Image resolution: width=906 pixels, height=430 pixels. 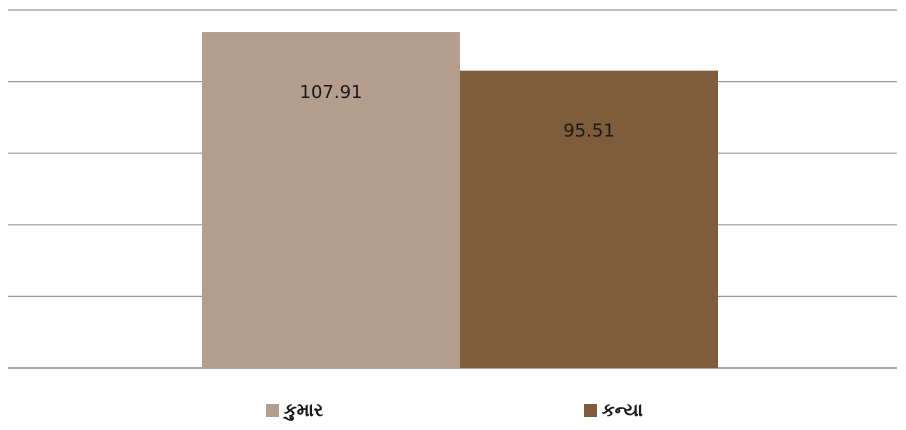 What do you see at coordinates (331, 92) in the screenshot?
I see `data-label-kumar: 107.91` at bounding box center [331, 92].